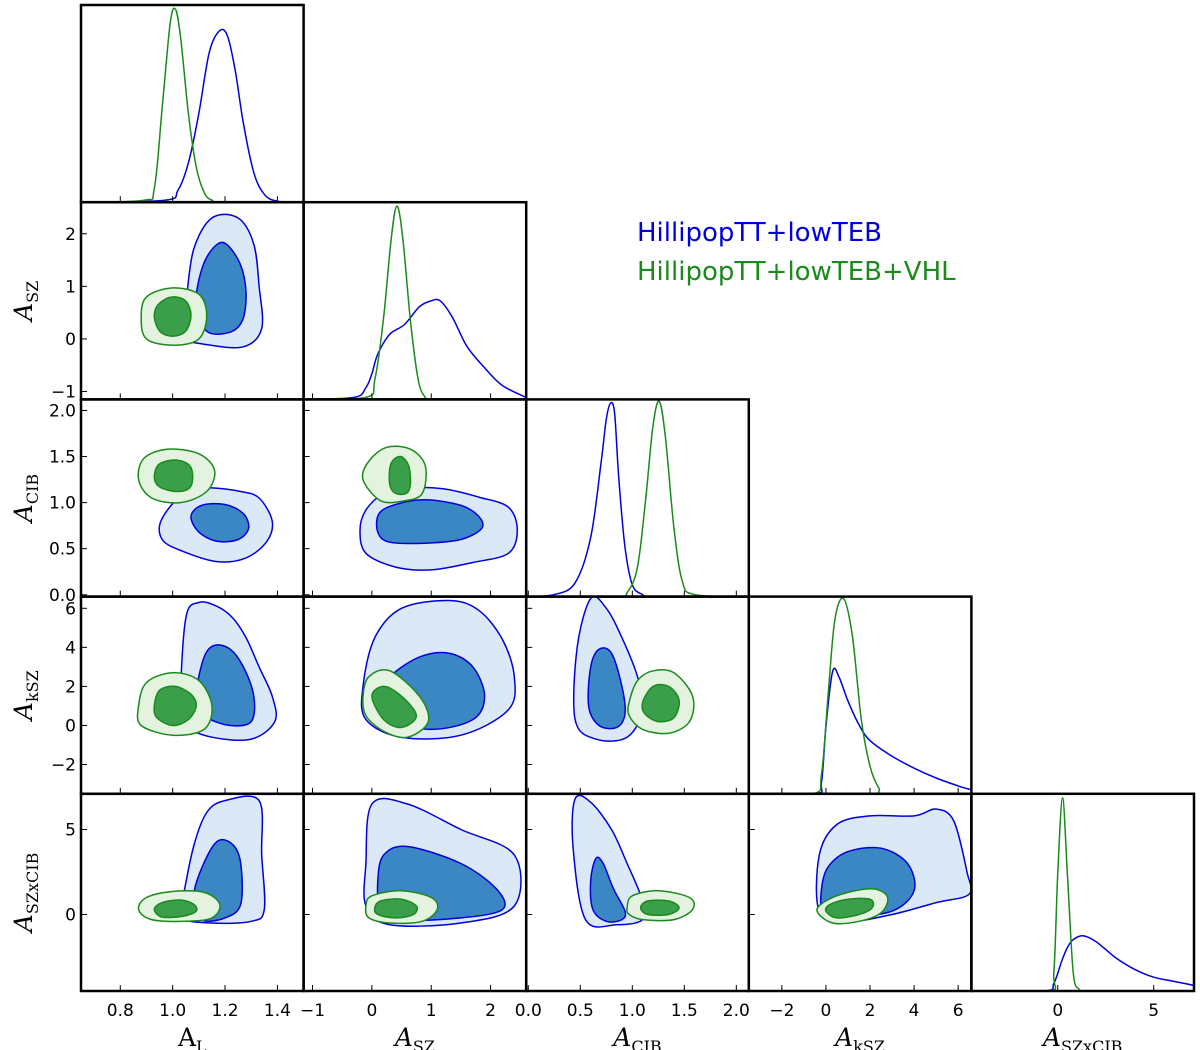 The height and width of the screenshot is (1050, 1200). I want to click on axis-label-AL: AL, so click(192, 1036).